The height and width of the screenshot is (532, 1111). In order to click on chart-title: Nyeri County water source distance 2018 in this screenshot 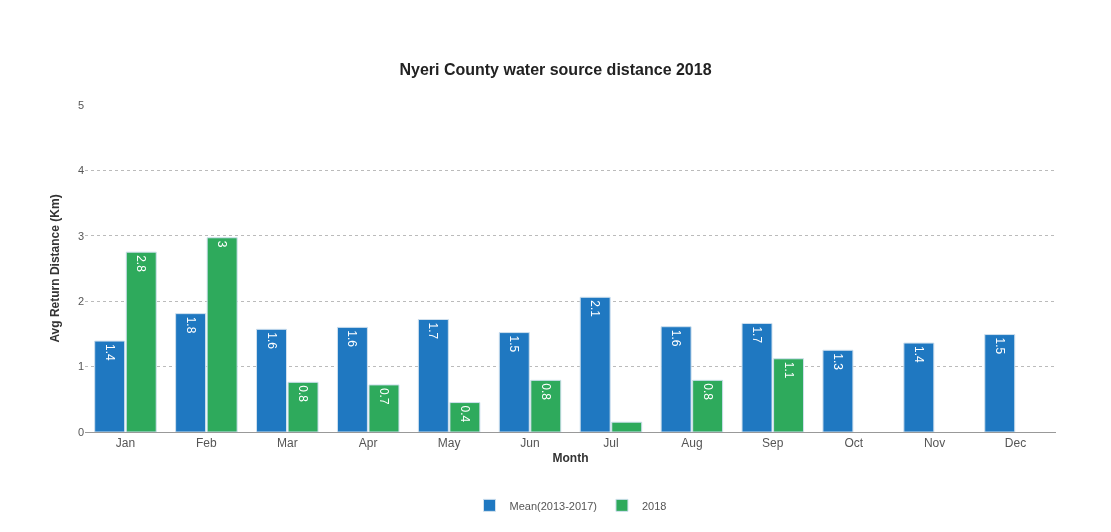, I will do `click(555, 70)`.